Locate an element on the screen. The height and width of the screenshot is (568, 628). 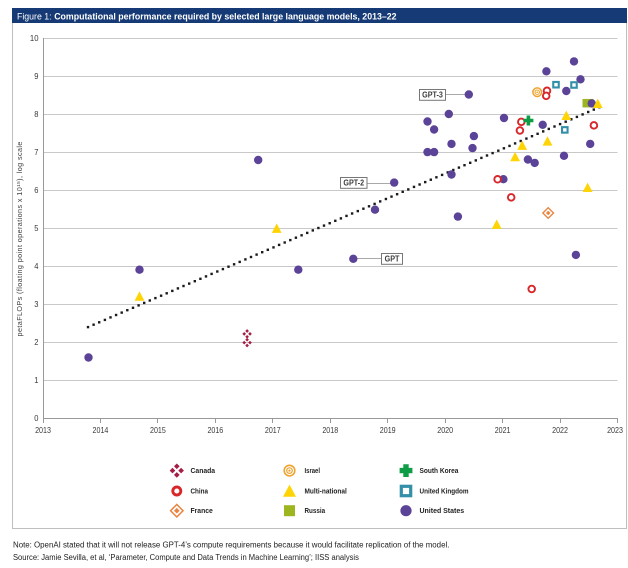
svg-text: France is located at coordinates (202, 511).